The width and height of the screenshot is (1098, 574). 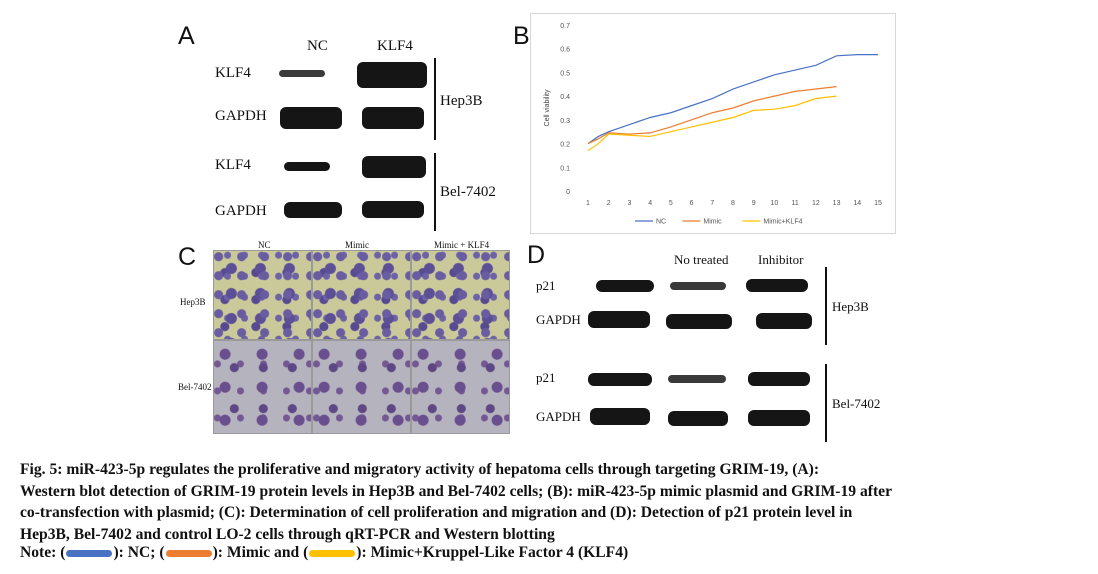 I want to click on panel-a-letter: A, so click(x=186, y=36).